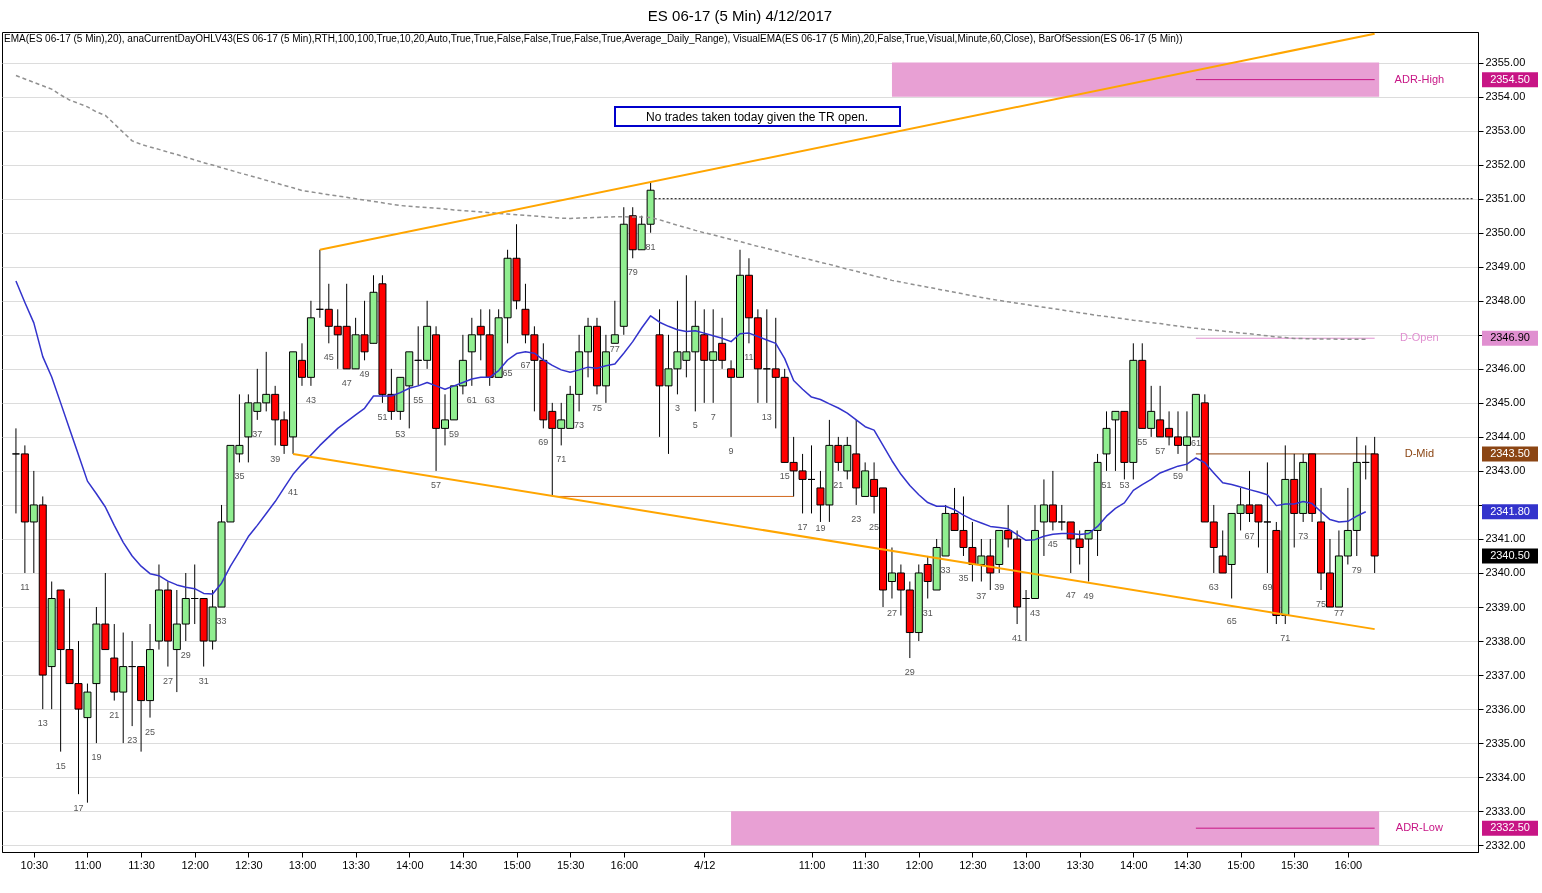 The image size is (1542, 893). Describe the element at coordinates (1505, 776) in the screenshot. I see `y-tick-label: 2334.00` at that location.